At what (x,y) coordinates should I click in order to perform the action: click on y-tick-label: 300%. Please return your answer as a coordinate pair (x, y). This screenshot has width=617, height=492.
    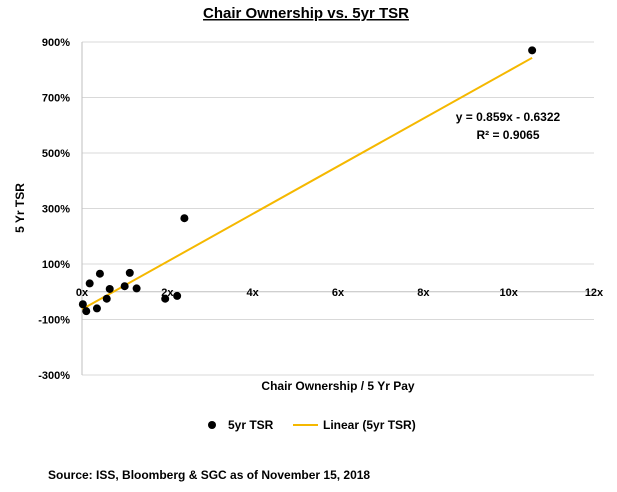
    Looking at the image, I should click on (56, 210).